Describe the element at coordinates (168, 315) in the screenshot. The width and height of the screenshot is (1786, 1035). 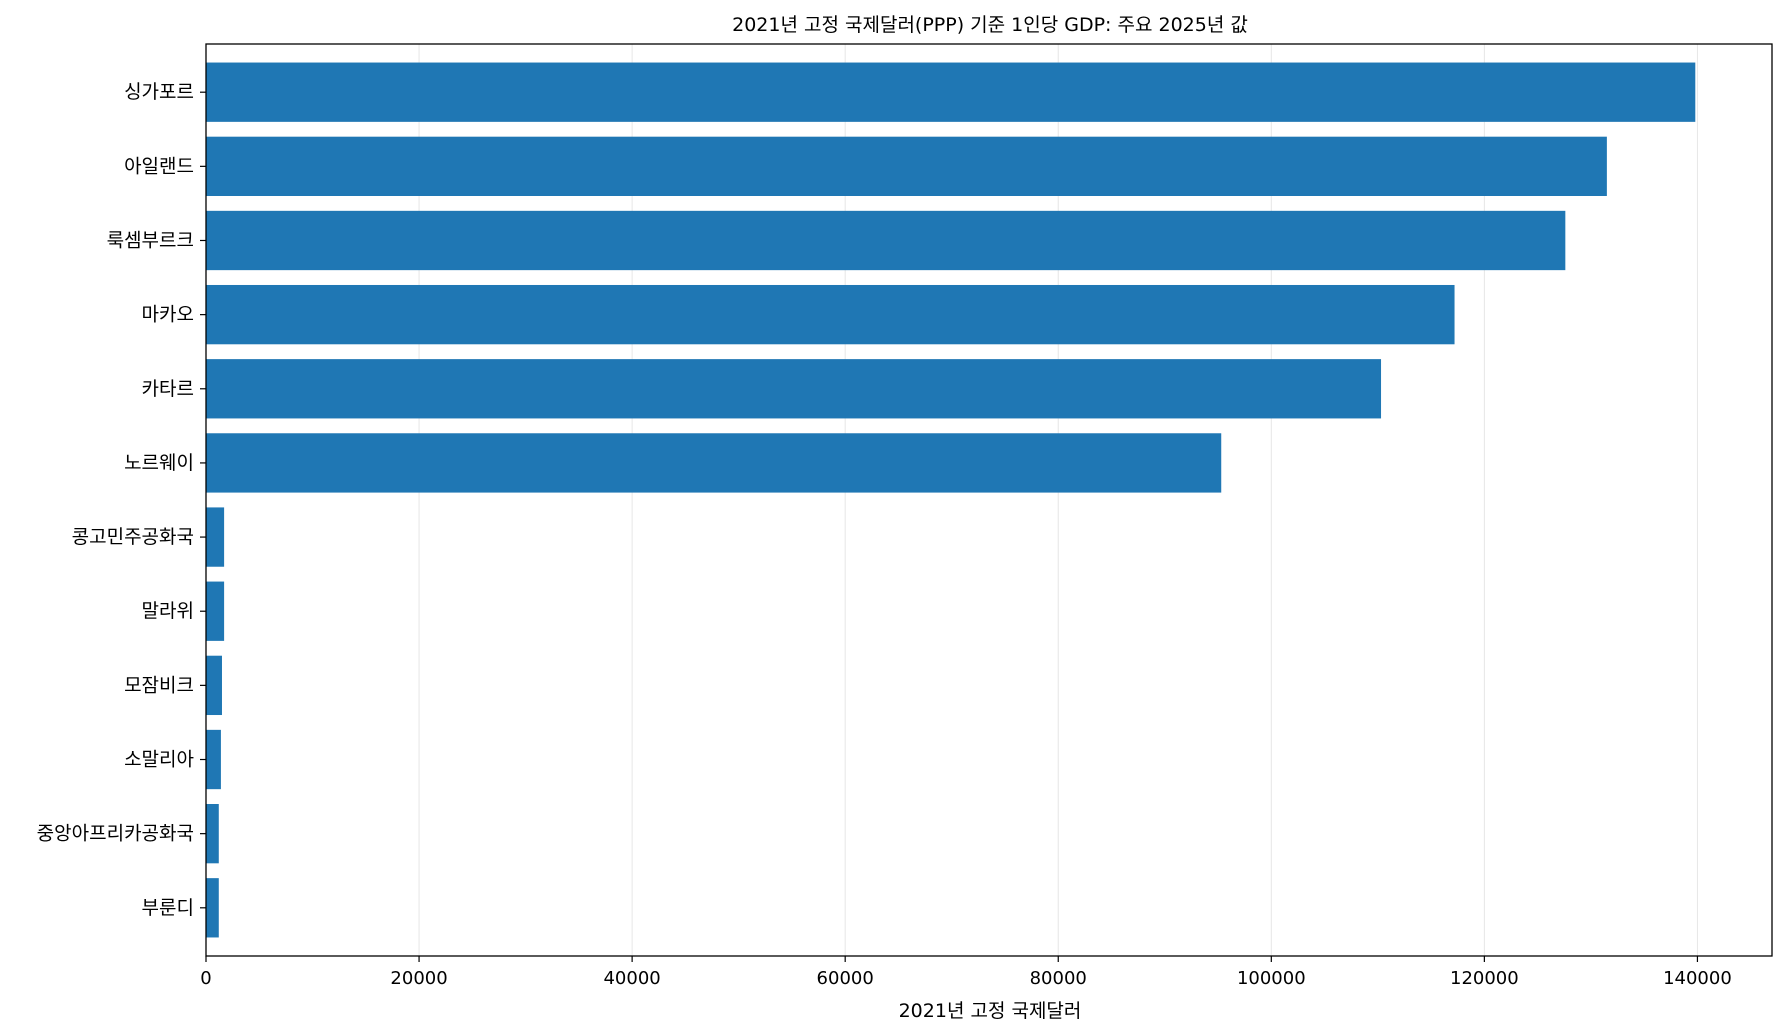
I see `y-tick-label: 마카오` at that location.